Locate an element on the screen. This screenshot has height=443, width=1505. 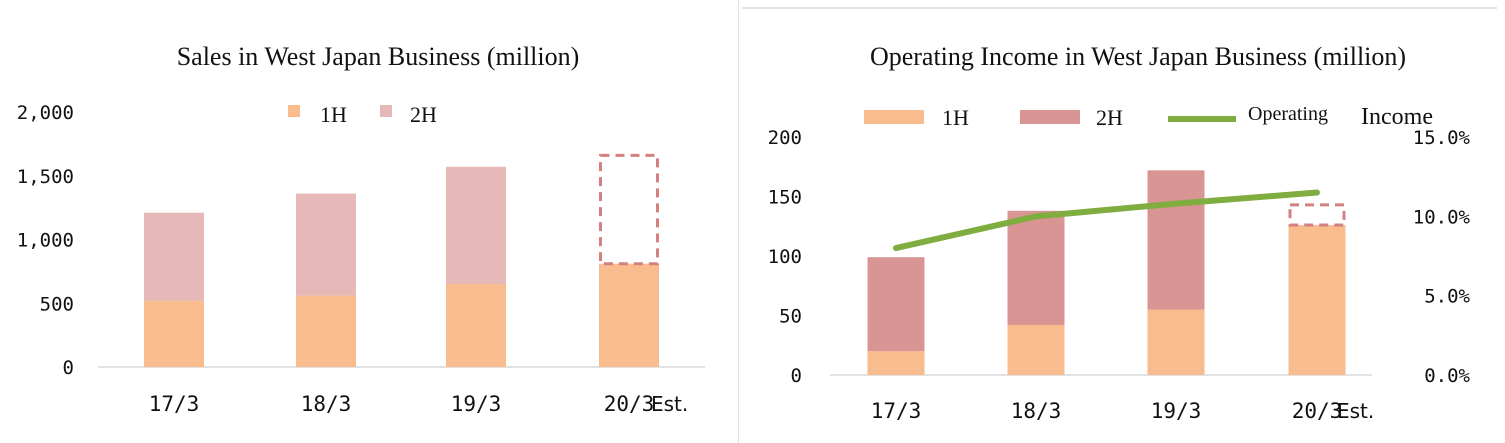
y-tick-label: 50 is located at coordinates (790, 317).